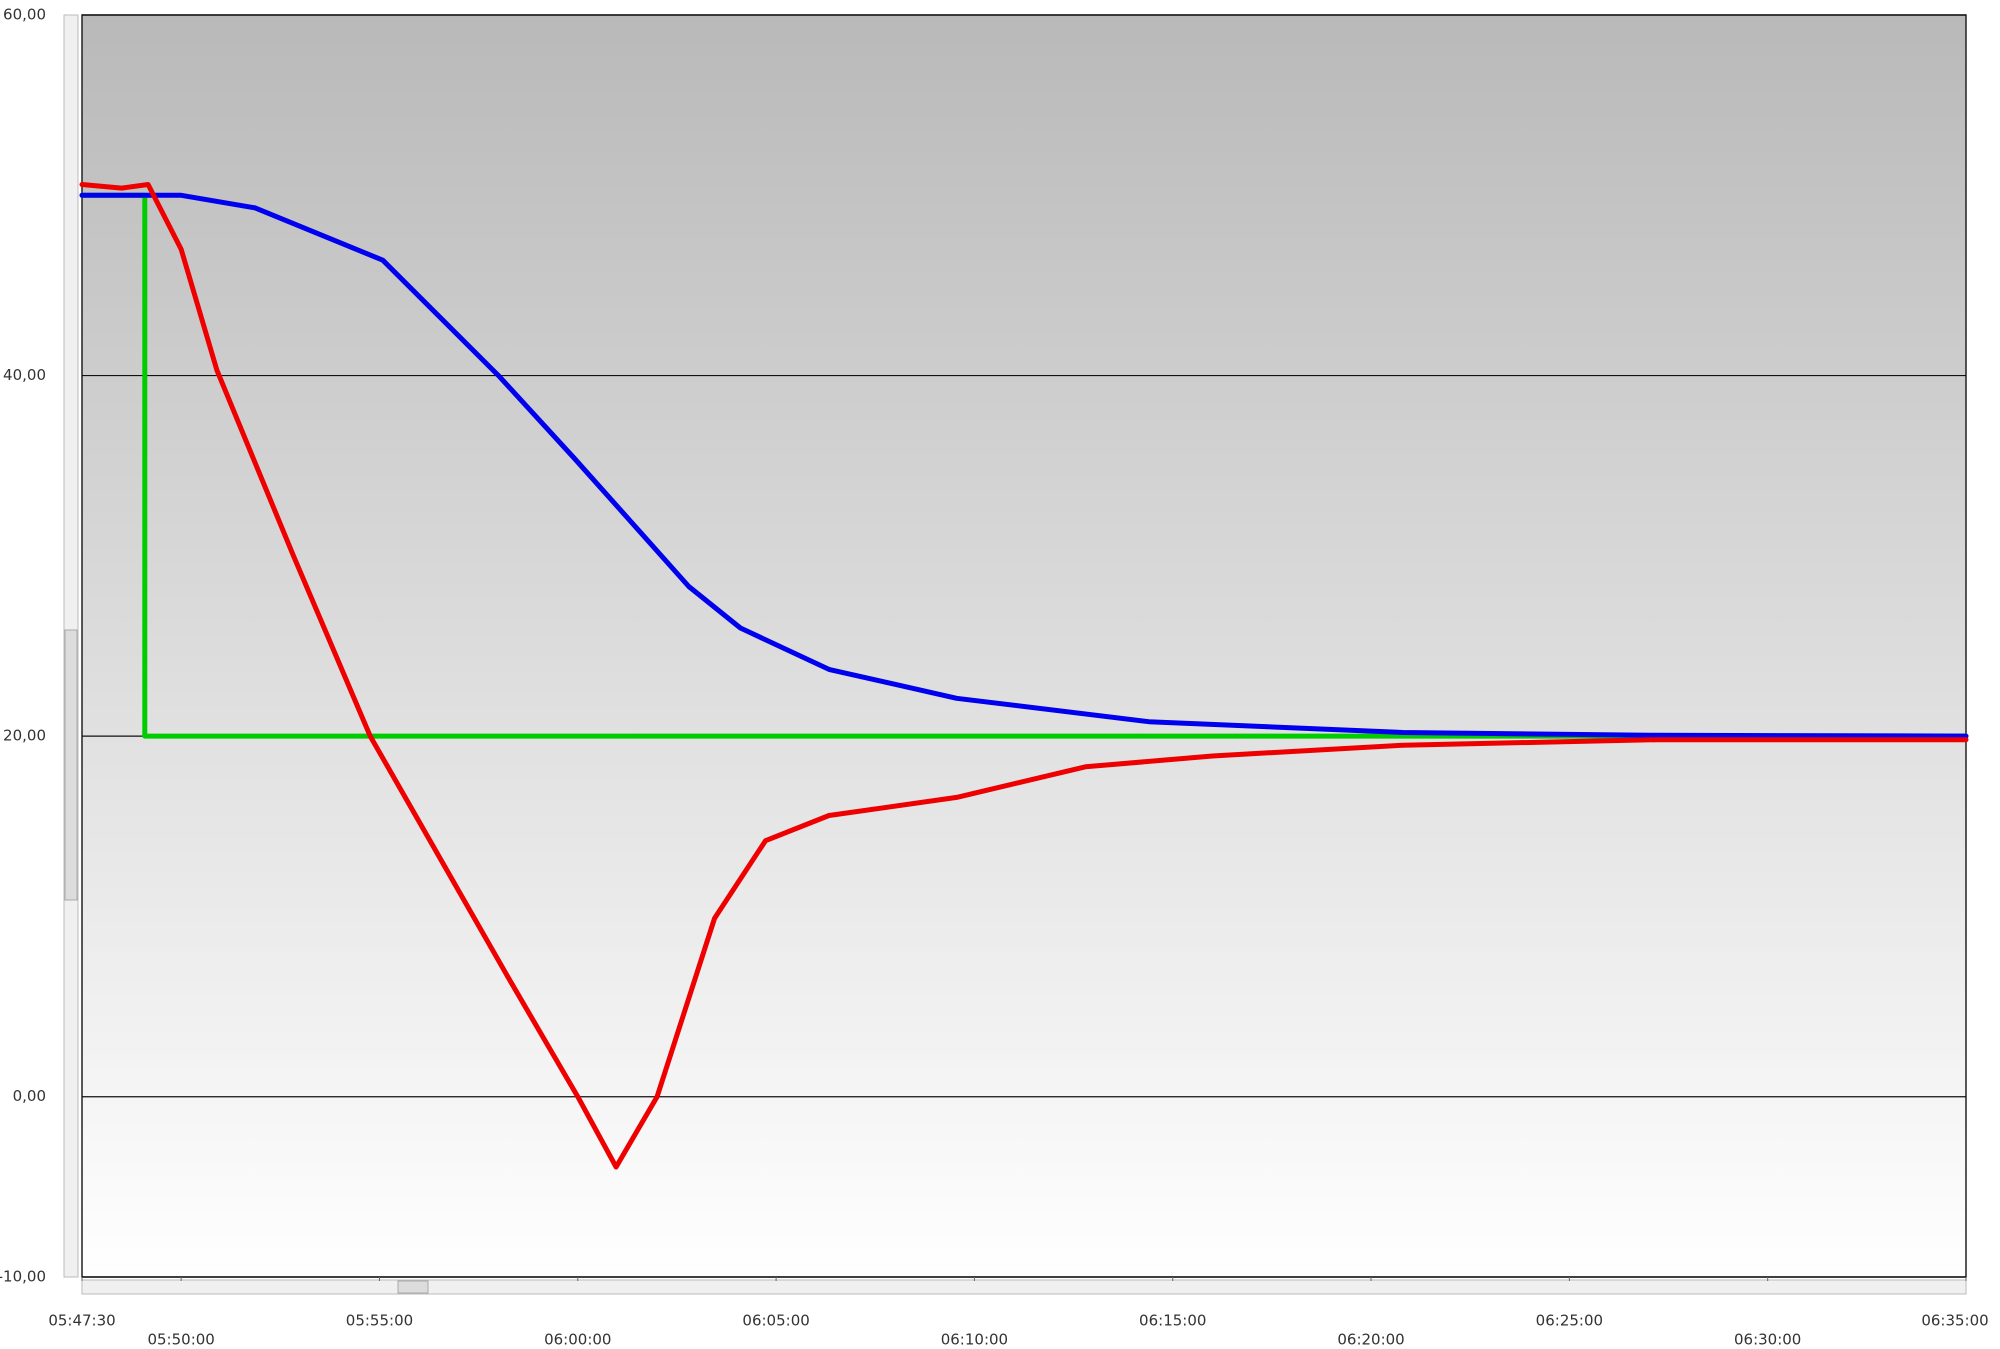  What do you see at coordinates (180, 1340) in the screenshot?
I see `x-tick-label: 05:50:00` at bounding box center [180, 1340].